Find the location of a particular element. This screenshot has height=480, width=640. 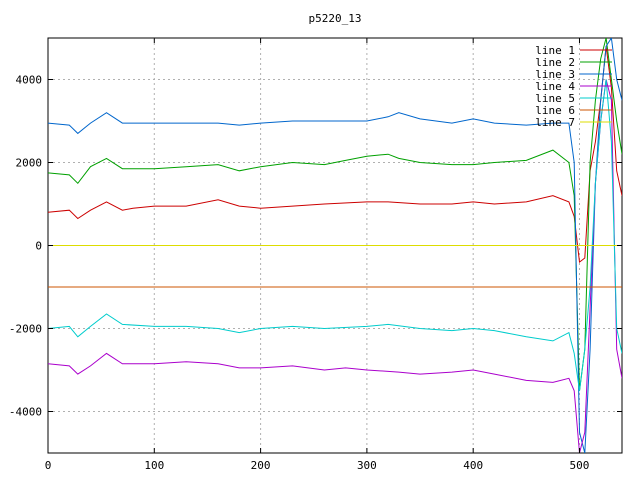

legend-label-3: line 3 is located at coordinates (555, 74).